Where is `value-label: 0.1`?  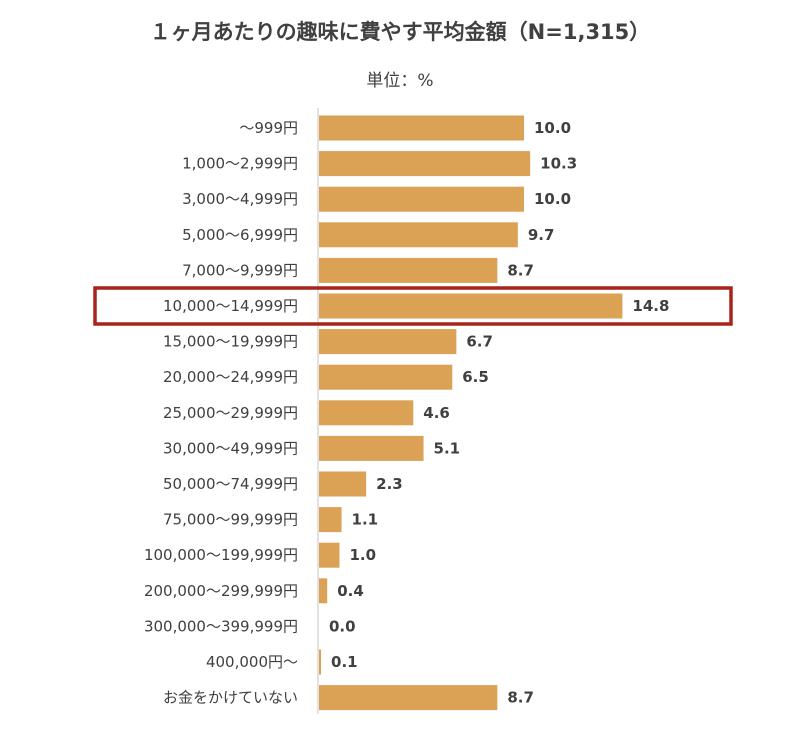 value-label: 0.1 is located at coordinates (344, 662).